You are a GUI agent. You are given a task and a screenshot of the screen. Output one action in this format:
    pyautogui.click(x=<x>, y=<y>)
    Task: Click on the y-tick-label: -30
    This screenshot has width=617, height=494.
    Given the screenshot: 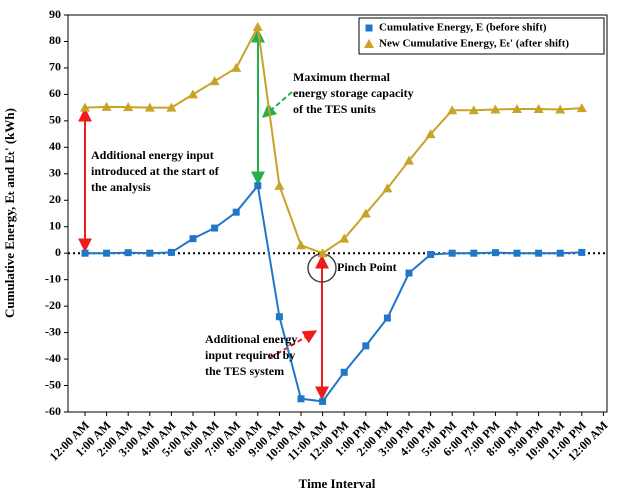 What is the action you would take?
    pyautogui.click(x=53, y=331)
    